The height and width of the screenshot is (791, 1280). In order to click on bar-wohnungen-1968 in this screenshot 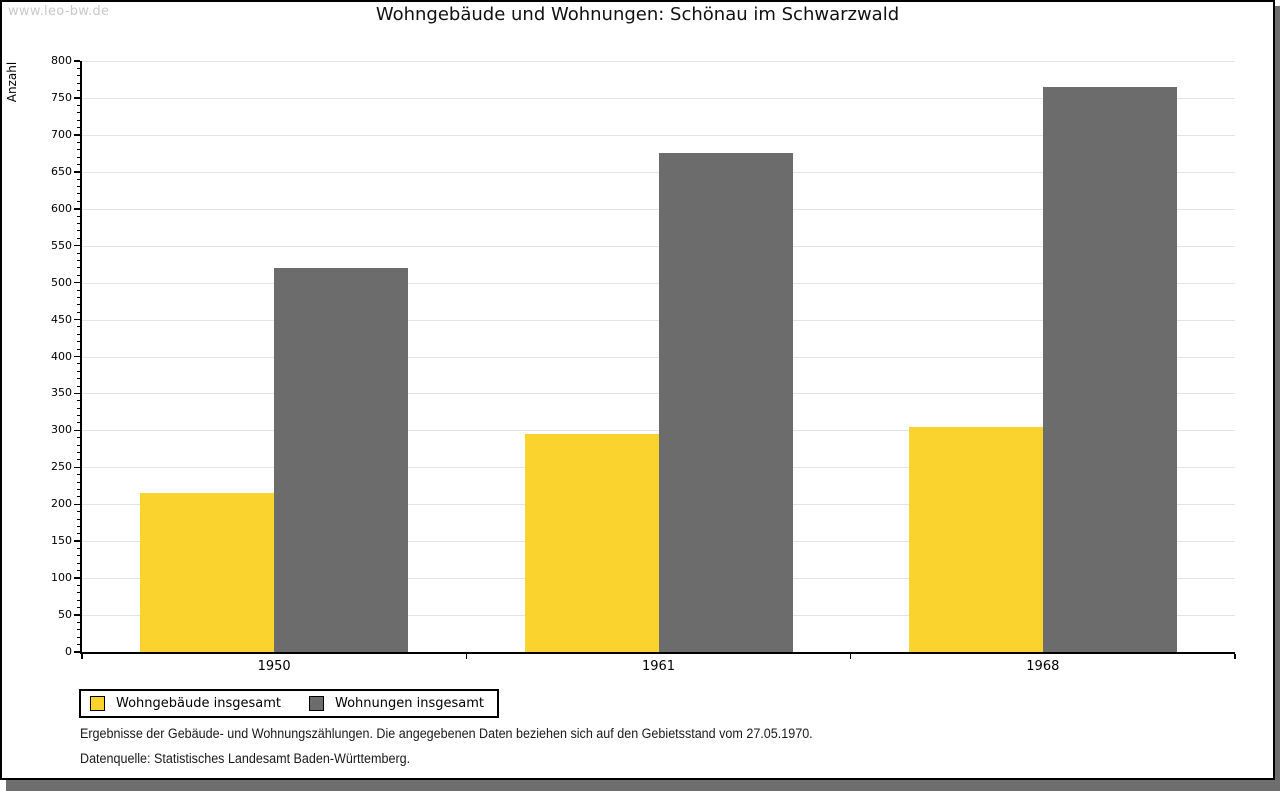, I will do `click(1109, 369)`.